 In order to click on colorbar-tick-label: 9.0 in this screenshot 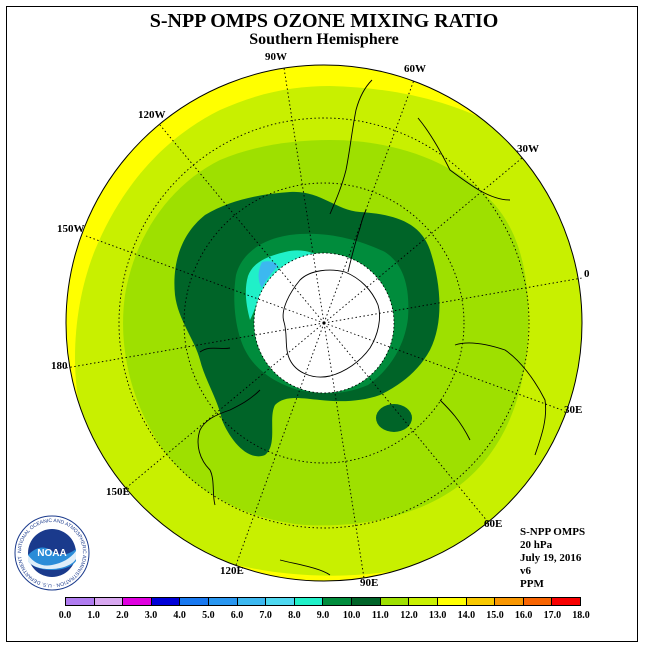, I will do `click(323, 615)`.